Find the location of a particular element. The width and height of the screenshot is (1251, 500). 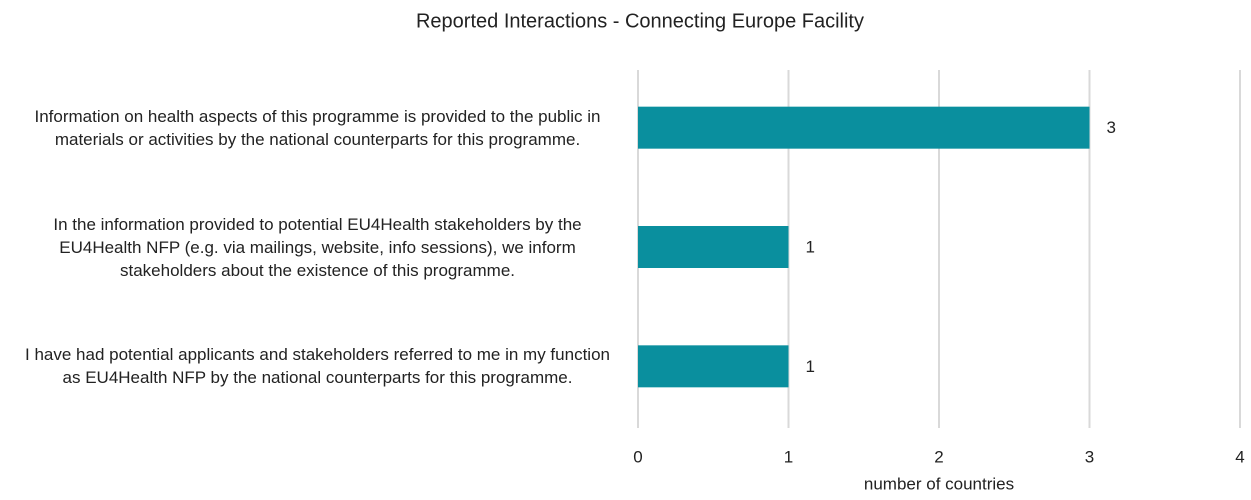

x-tick-label: 3 is located at coordinates (1089, 456).